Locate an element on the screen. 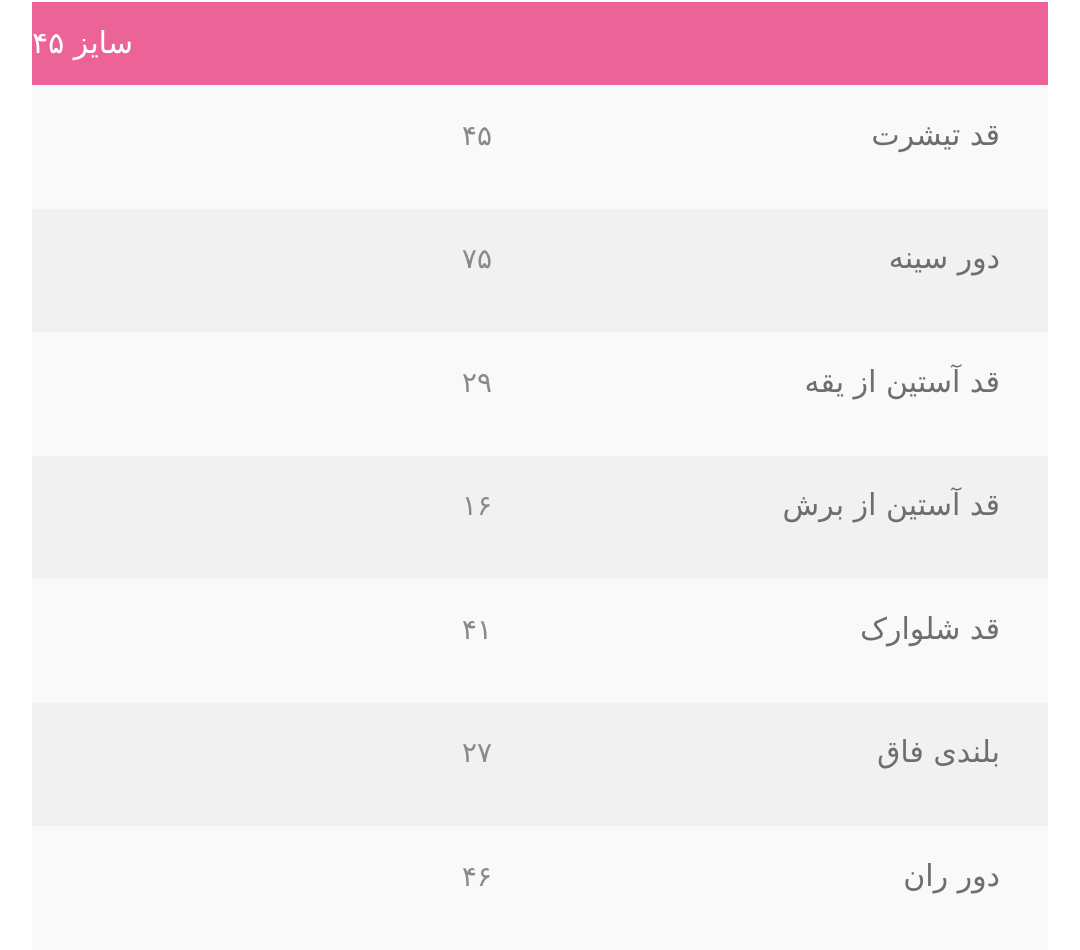 This screenshot has height=950, width=1080. row-value: ۴۶ is located at coordinates (476, 876).